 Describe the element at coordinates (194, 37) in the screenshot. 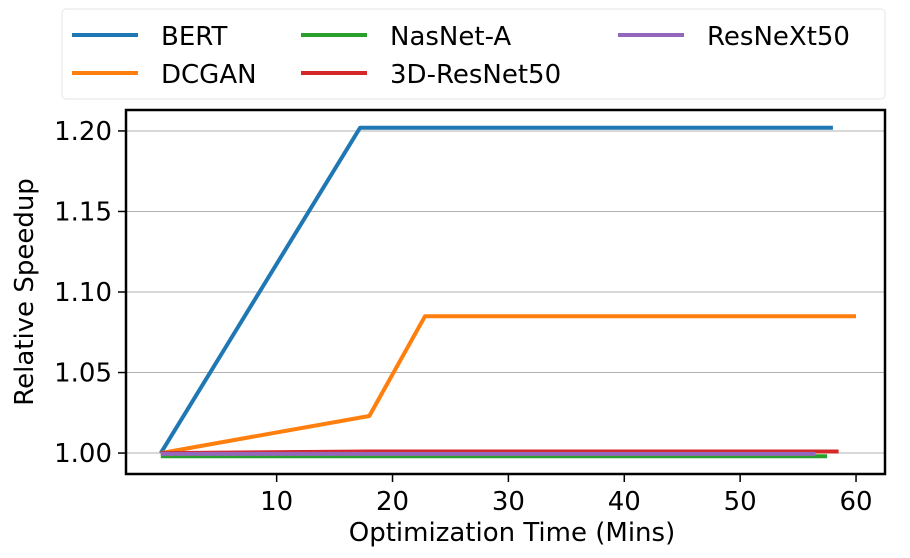

I see `legend-label-bert: BERT` at that location.